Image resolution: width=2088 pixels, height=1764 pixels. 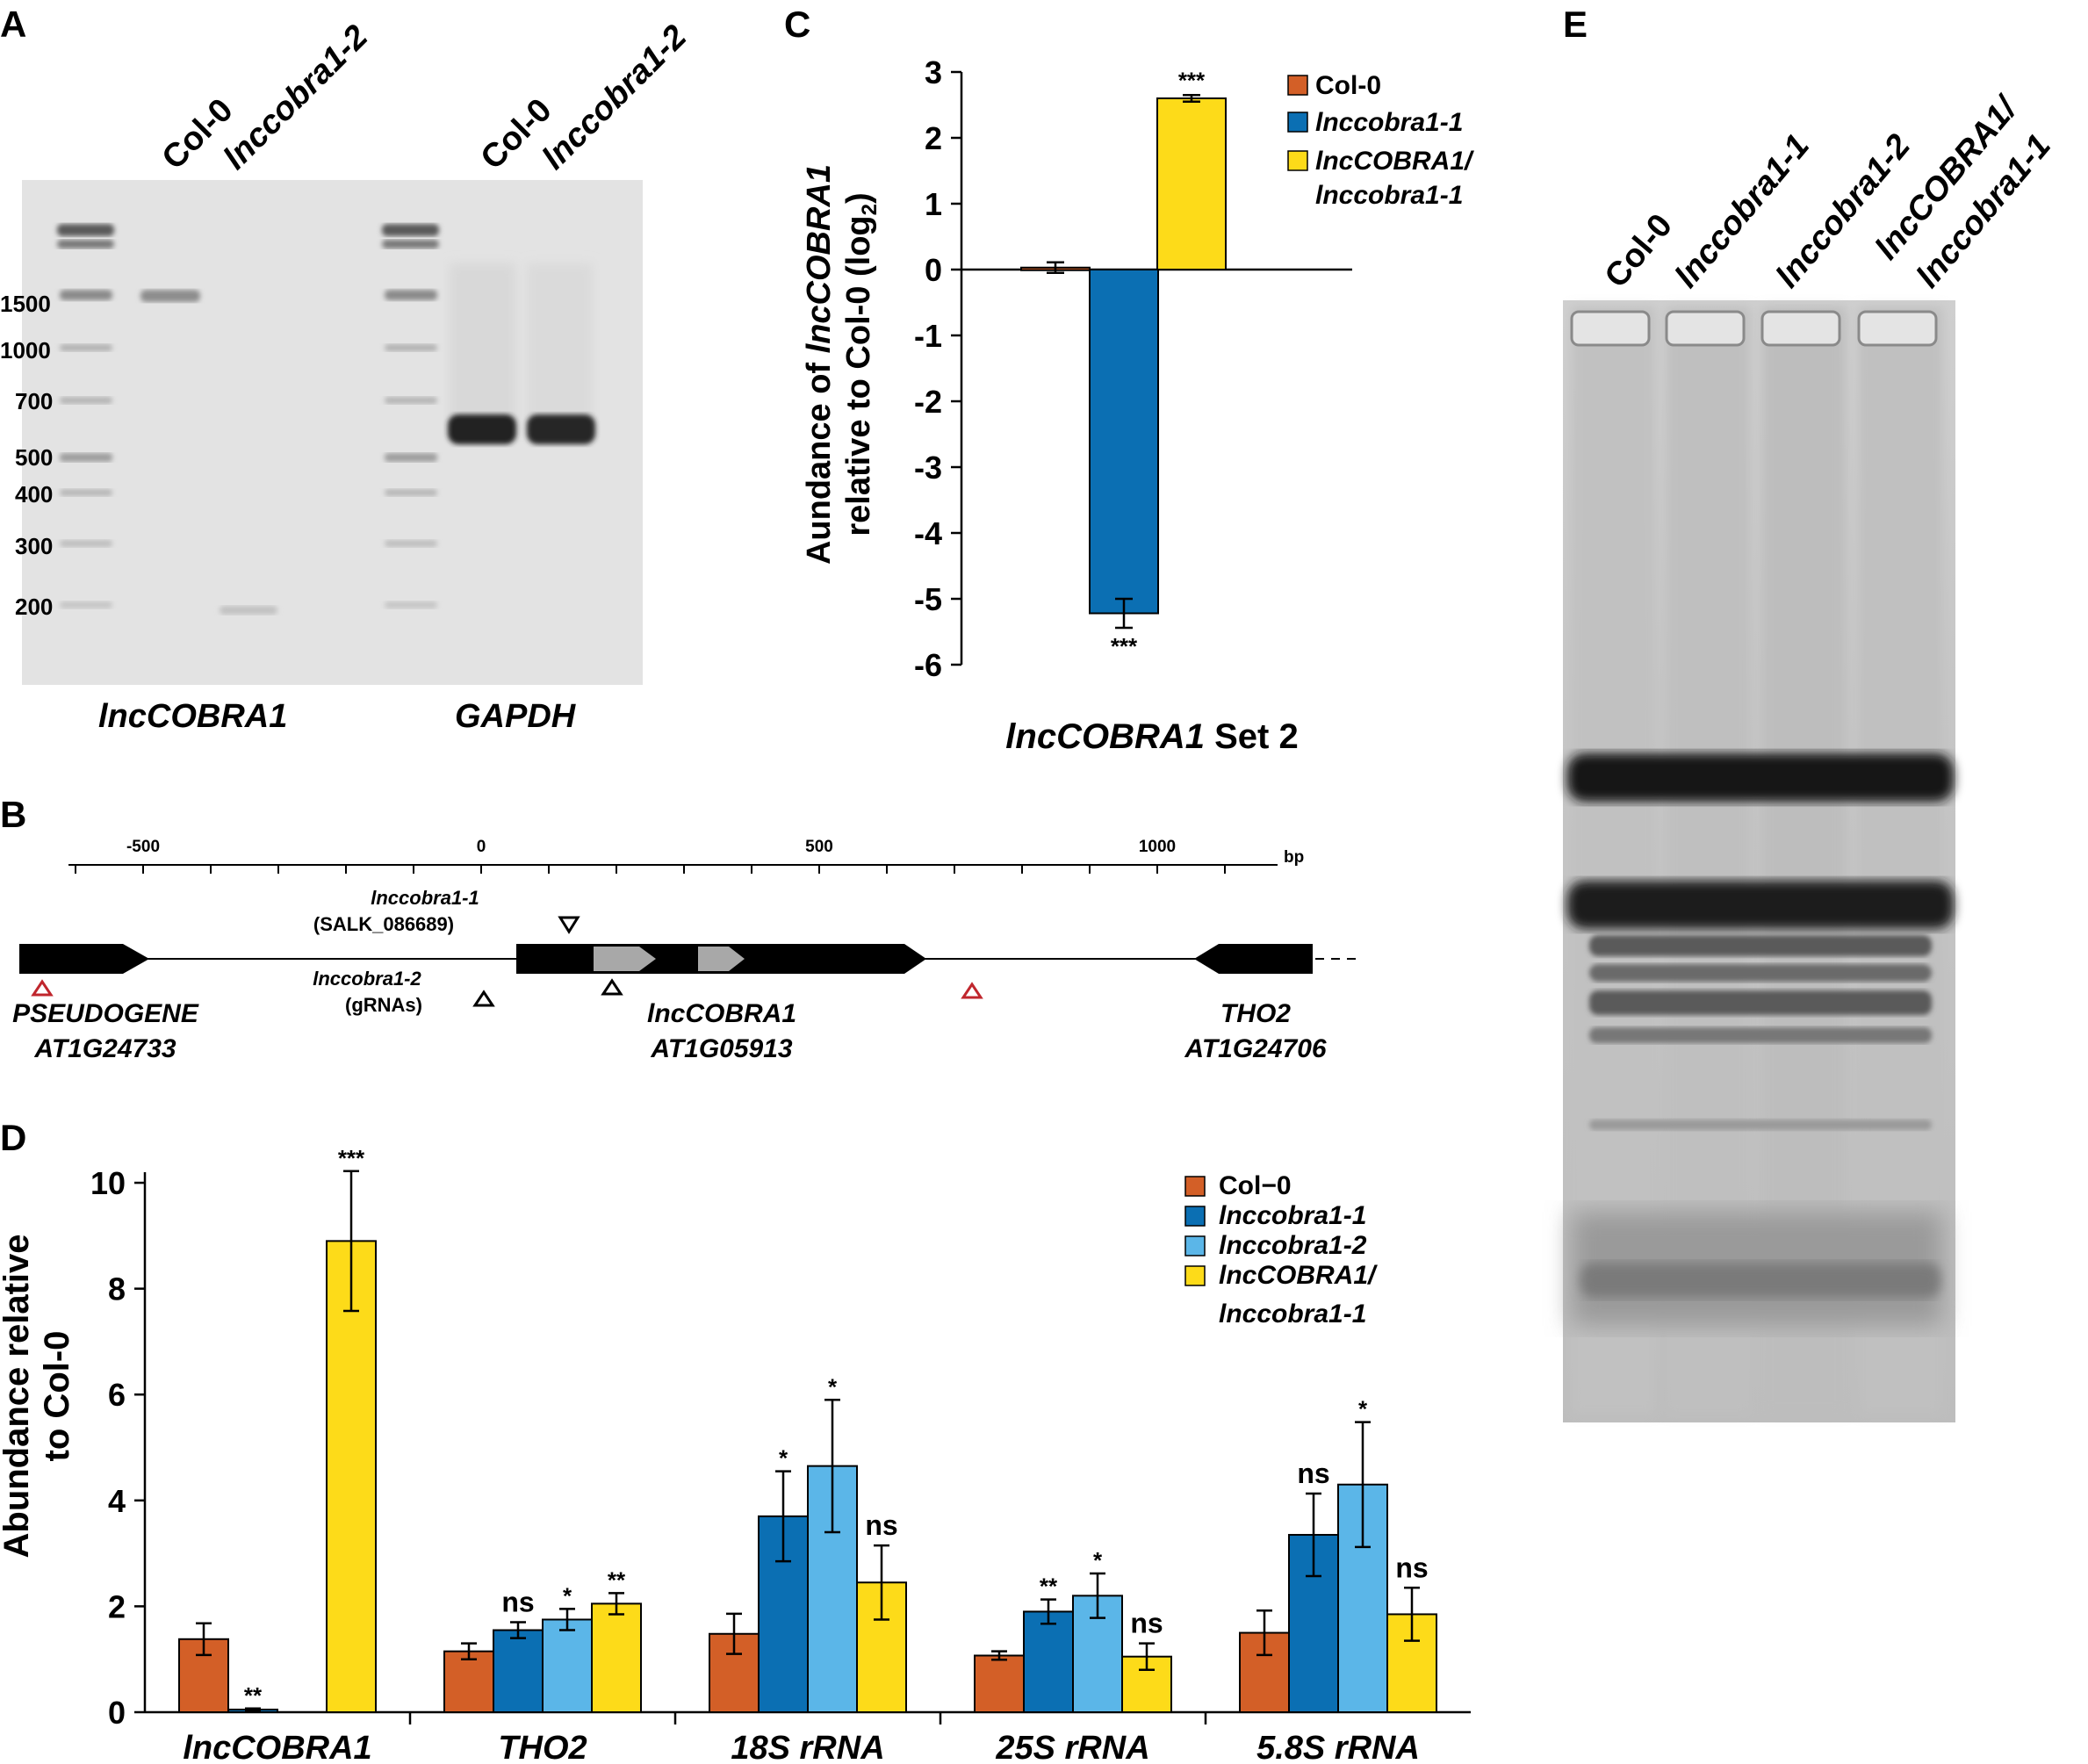 I want to click on b-gene-pseudogene, so click(x=84, y=959).